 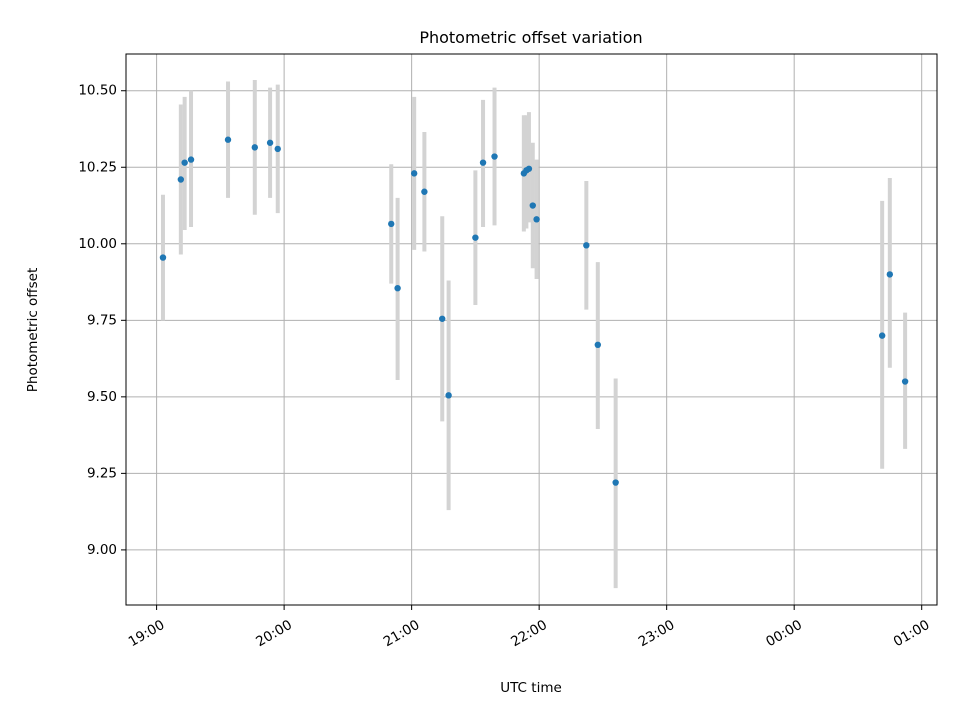 I want to click on x-tick-label: 22:00, so click(x=529, y=633).